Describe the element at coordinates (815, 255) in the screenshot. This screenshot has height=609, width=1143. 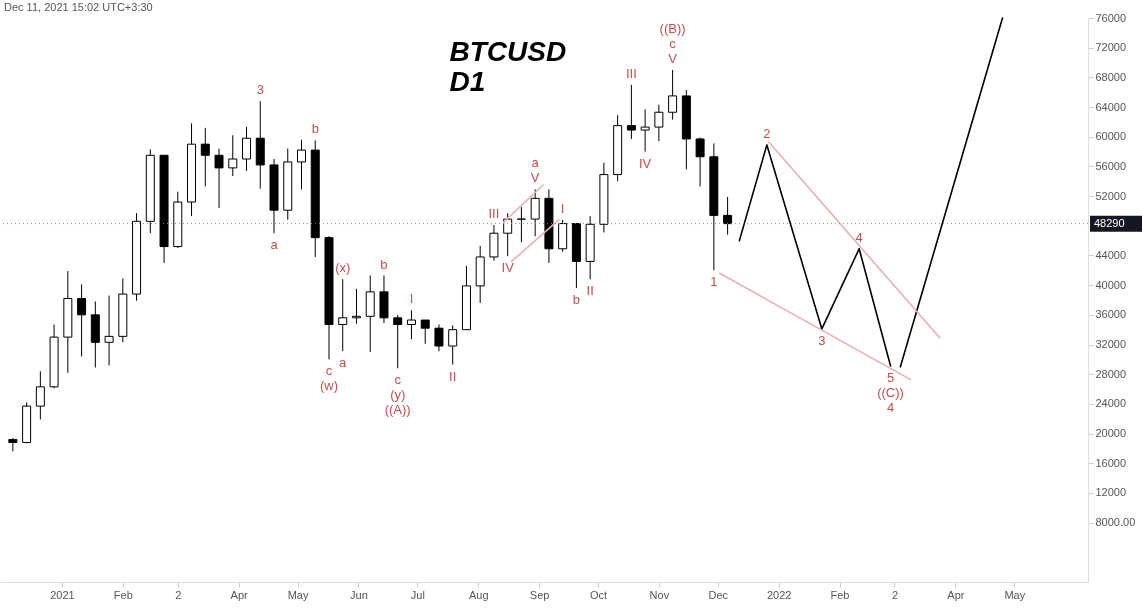
I see `line-series` at that location.